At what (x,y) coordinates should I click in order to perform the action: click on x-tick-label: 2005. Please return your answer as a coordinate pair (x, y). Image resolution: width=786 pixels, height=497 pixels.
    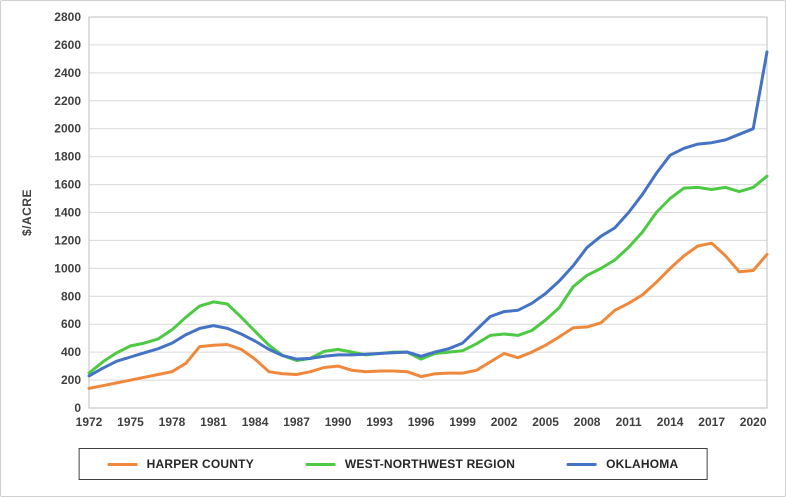
    Looking at the image, I should click on (545, 422).